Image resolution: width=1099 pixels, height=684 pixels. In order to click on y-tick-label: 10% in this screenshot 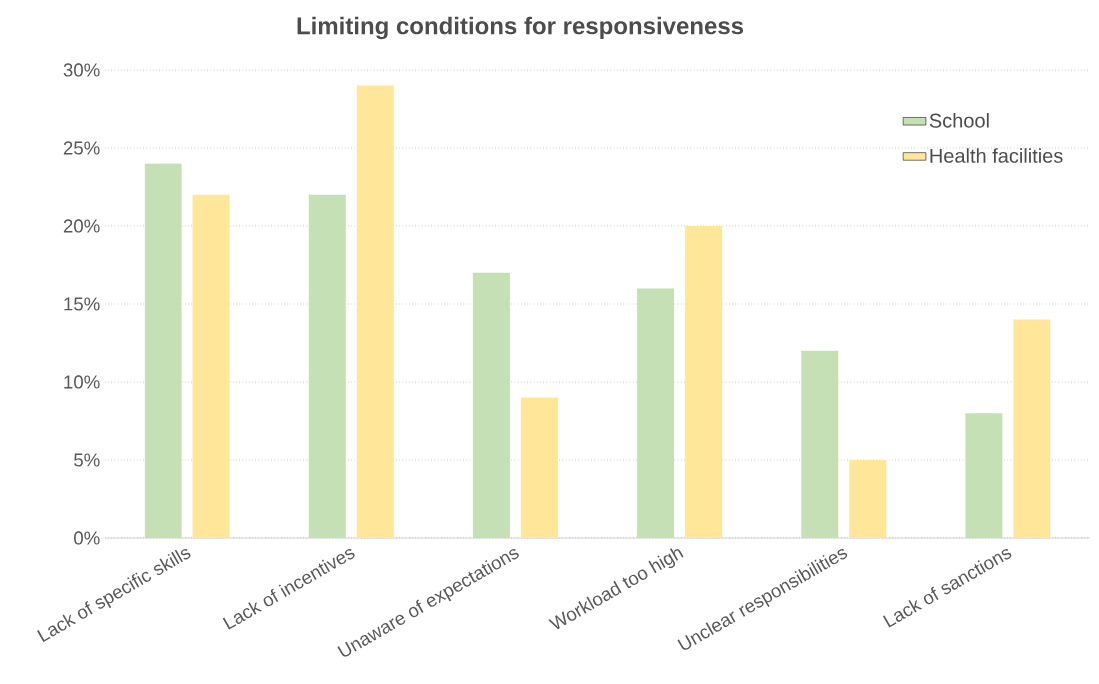, I will do `click(82, 382)`.